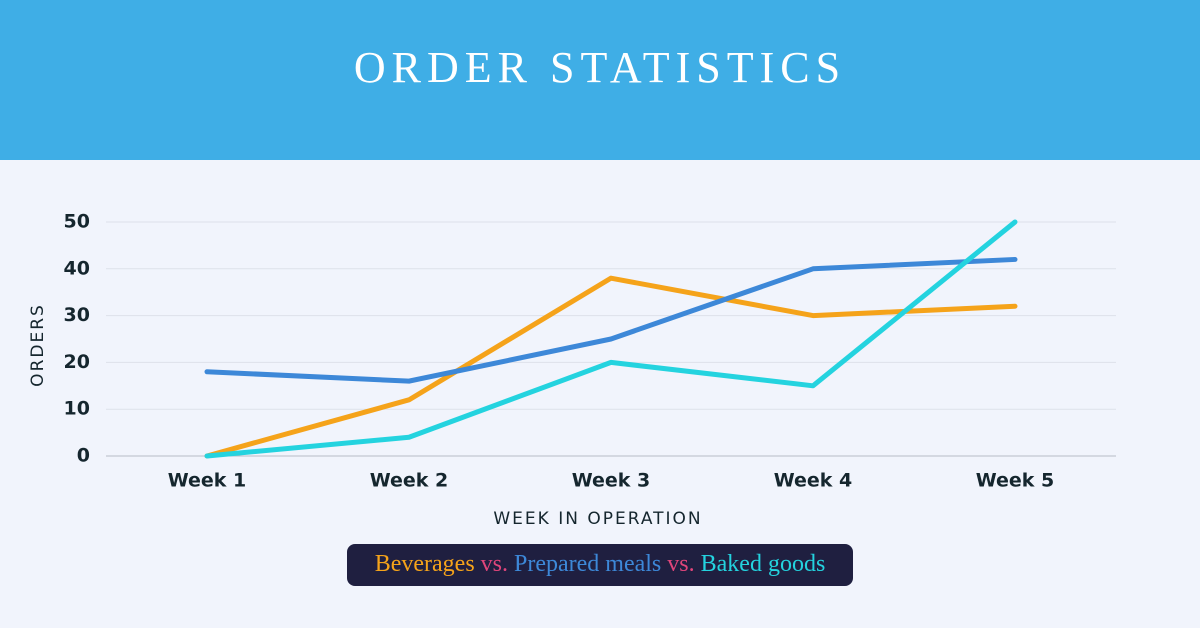 This screenshot has width=1200, height=628. What do you see at coordinates (77, 268) in the screenshot?
I see `y-tick-label: 40` at bounding box center [77, 268].